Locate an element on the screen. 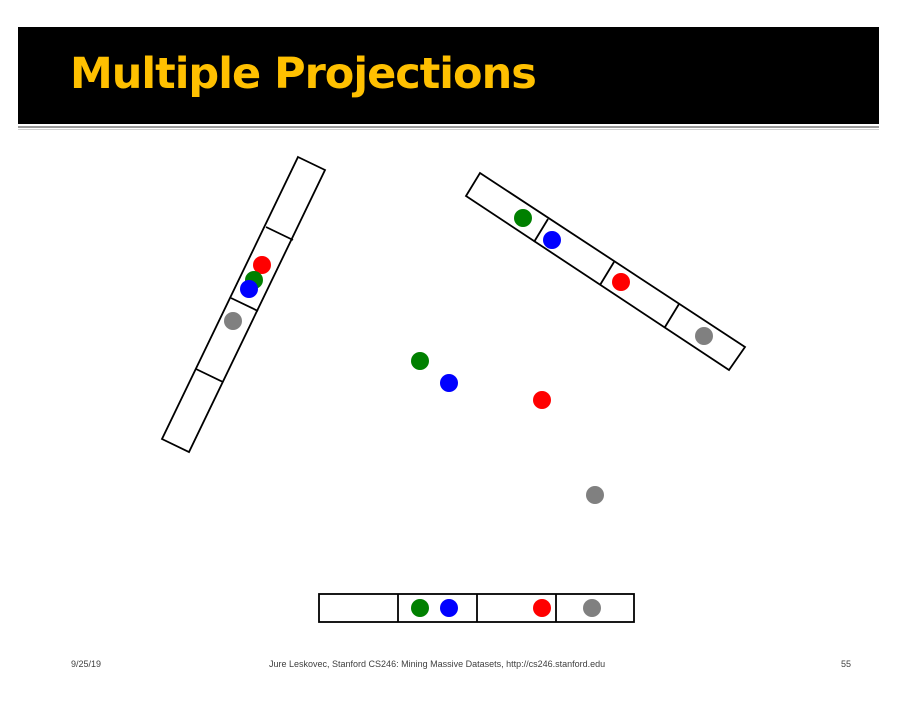 The width and height of the screenshot is (899, 701). point-gray is located at coordinates (595, 495).